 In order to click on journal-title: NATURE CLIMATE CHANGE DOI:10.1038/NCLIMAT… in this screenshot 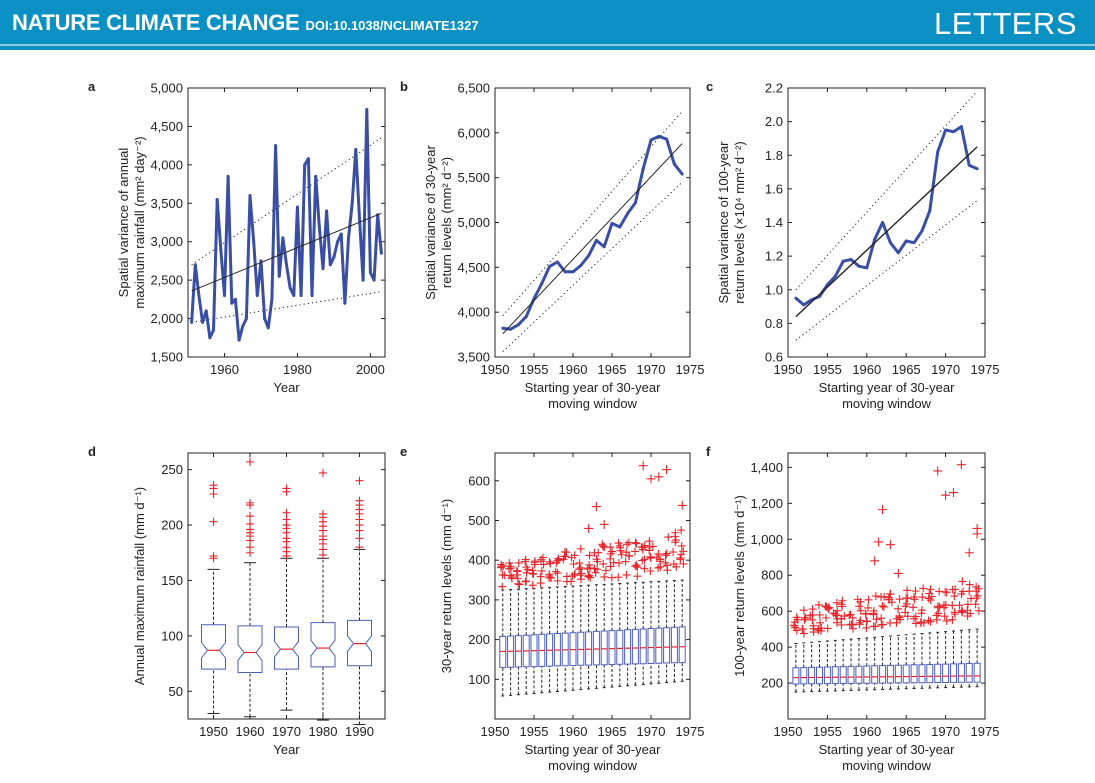, I will do `click(245, 23)`.